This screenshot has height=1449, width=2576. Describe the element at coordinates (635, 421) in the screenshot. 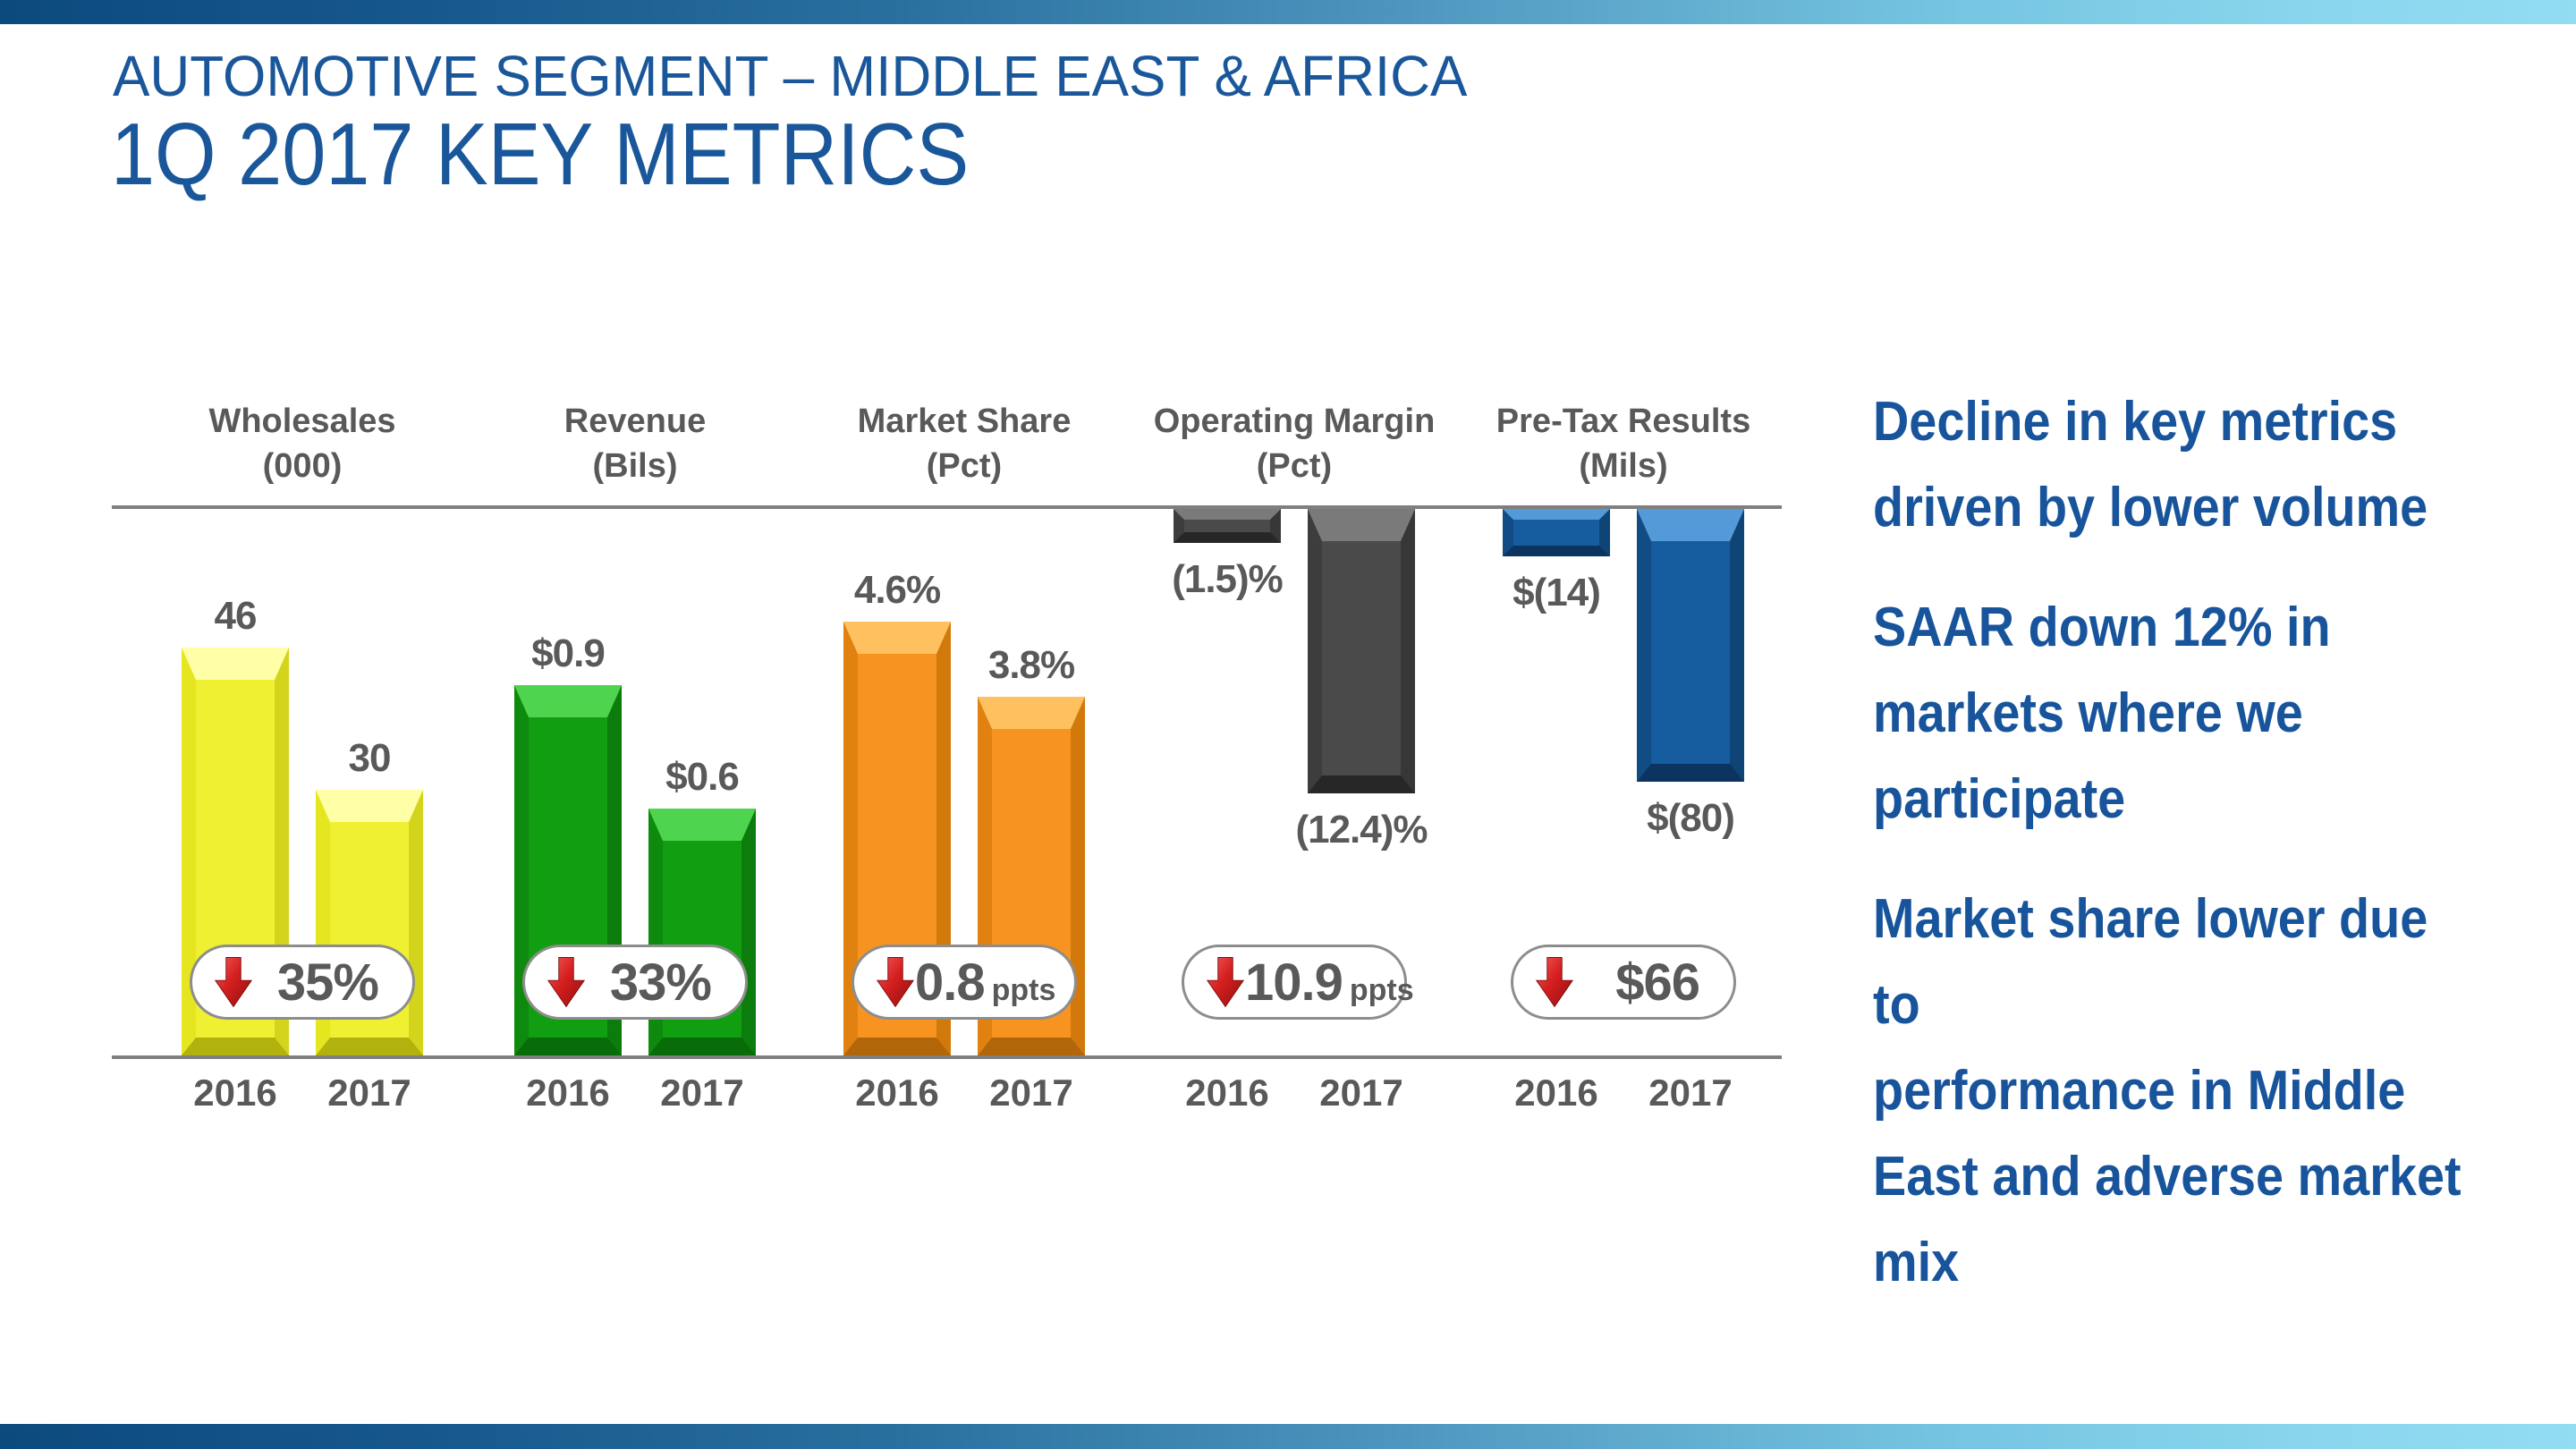

I see `metric-name: Revenue` at that location.